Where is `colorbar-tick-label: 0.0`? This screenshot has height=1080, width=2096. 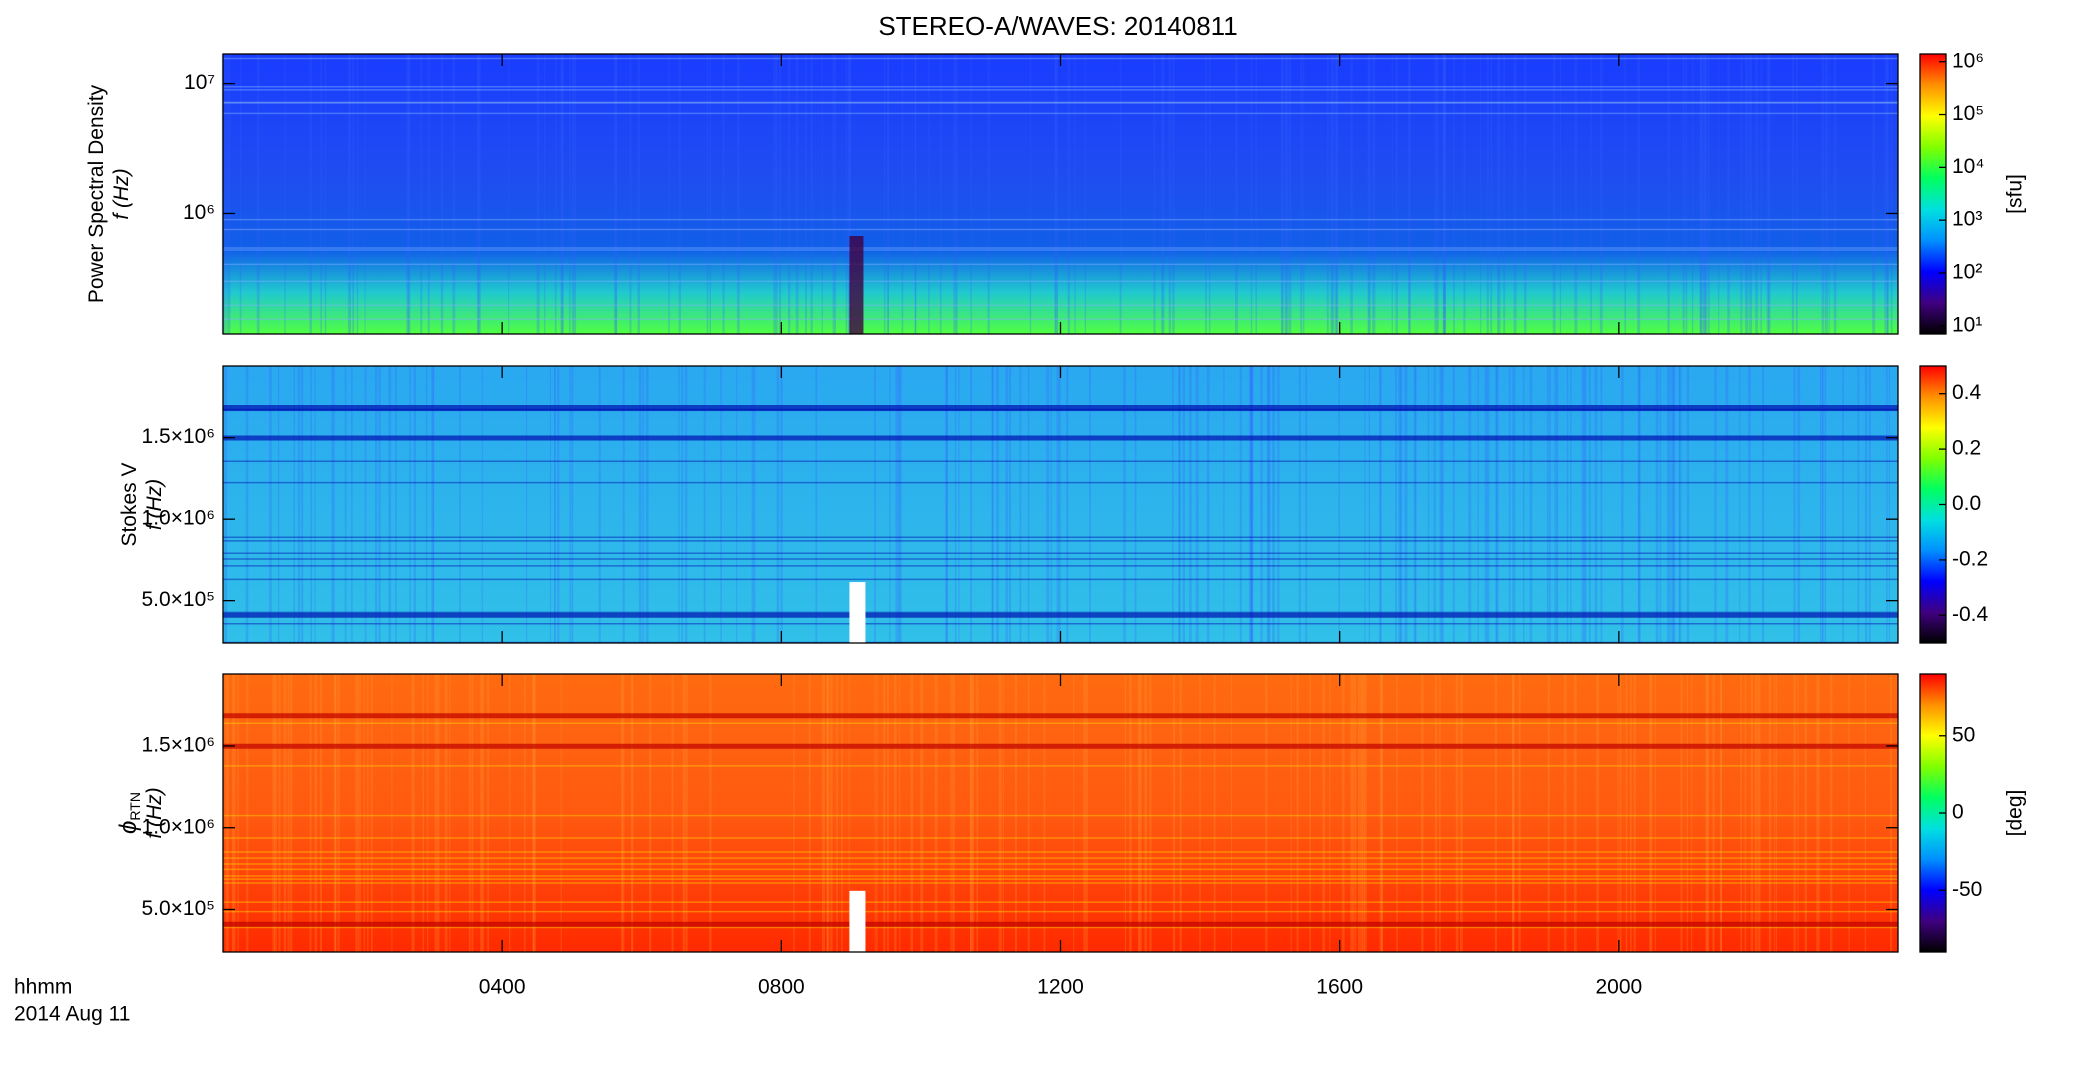 colorbar-tick-label: 0.0 is located at coordinates (1966, 503).